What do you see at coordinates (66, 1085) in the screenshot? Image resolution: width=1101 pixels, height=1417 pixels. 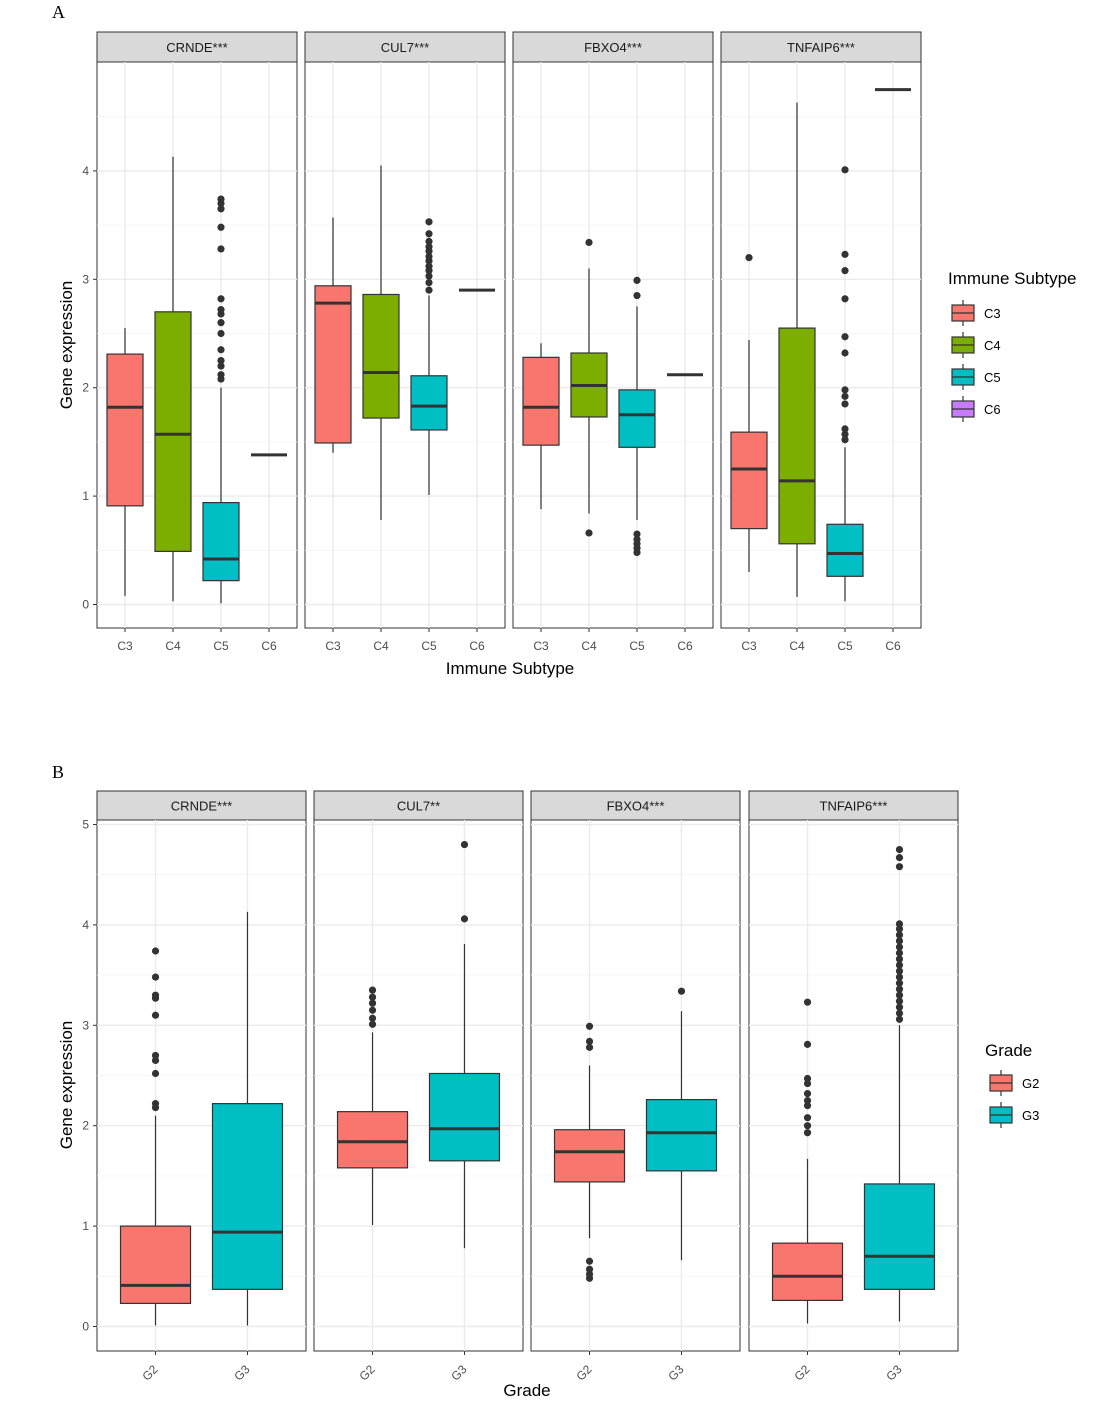 I see `y-axis-title: Gene expression` at bounding box center [66, 1085].